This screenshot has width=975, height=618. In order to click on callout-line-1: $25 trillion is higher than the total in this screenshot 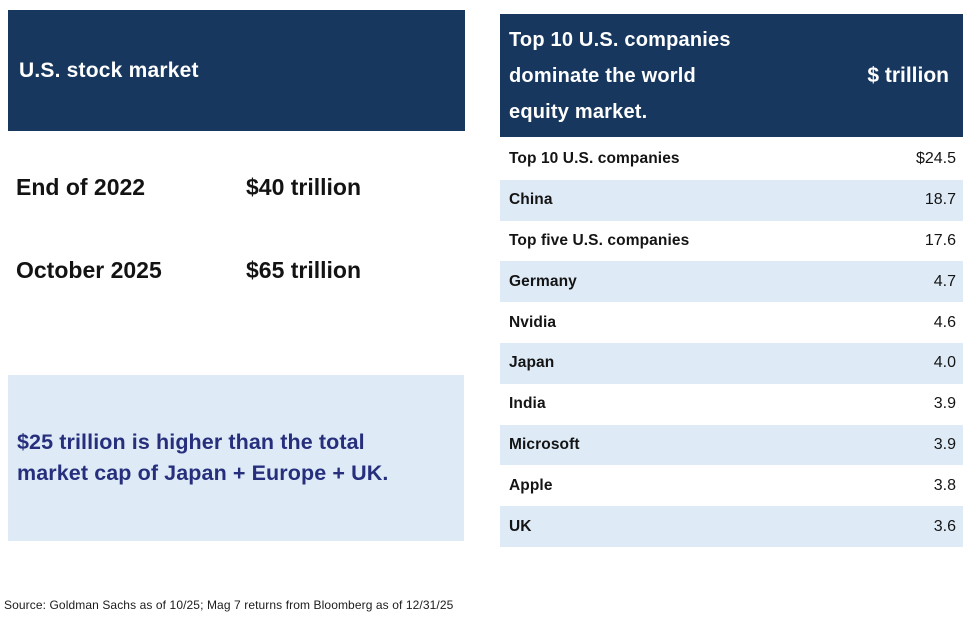, I will do `click(191, 442)`.